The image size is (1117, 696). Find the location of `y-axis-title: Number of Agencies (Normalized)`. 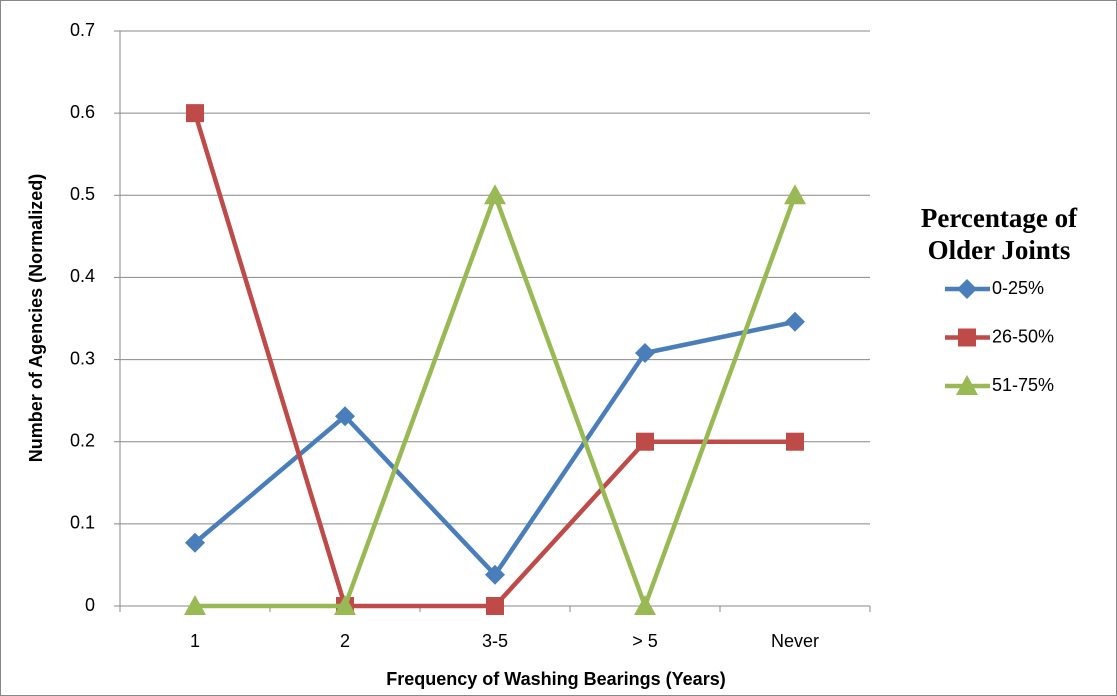

y-axis-title: Number of Agencies (Normalized) is located at coordinates (36, 318).